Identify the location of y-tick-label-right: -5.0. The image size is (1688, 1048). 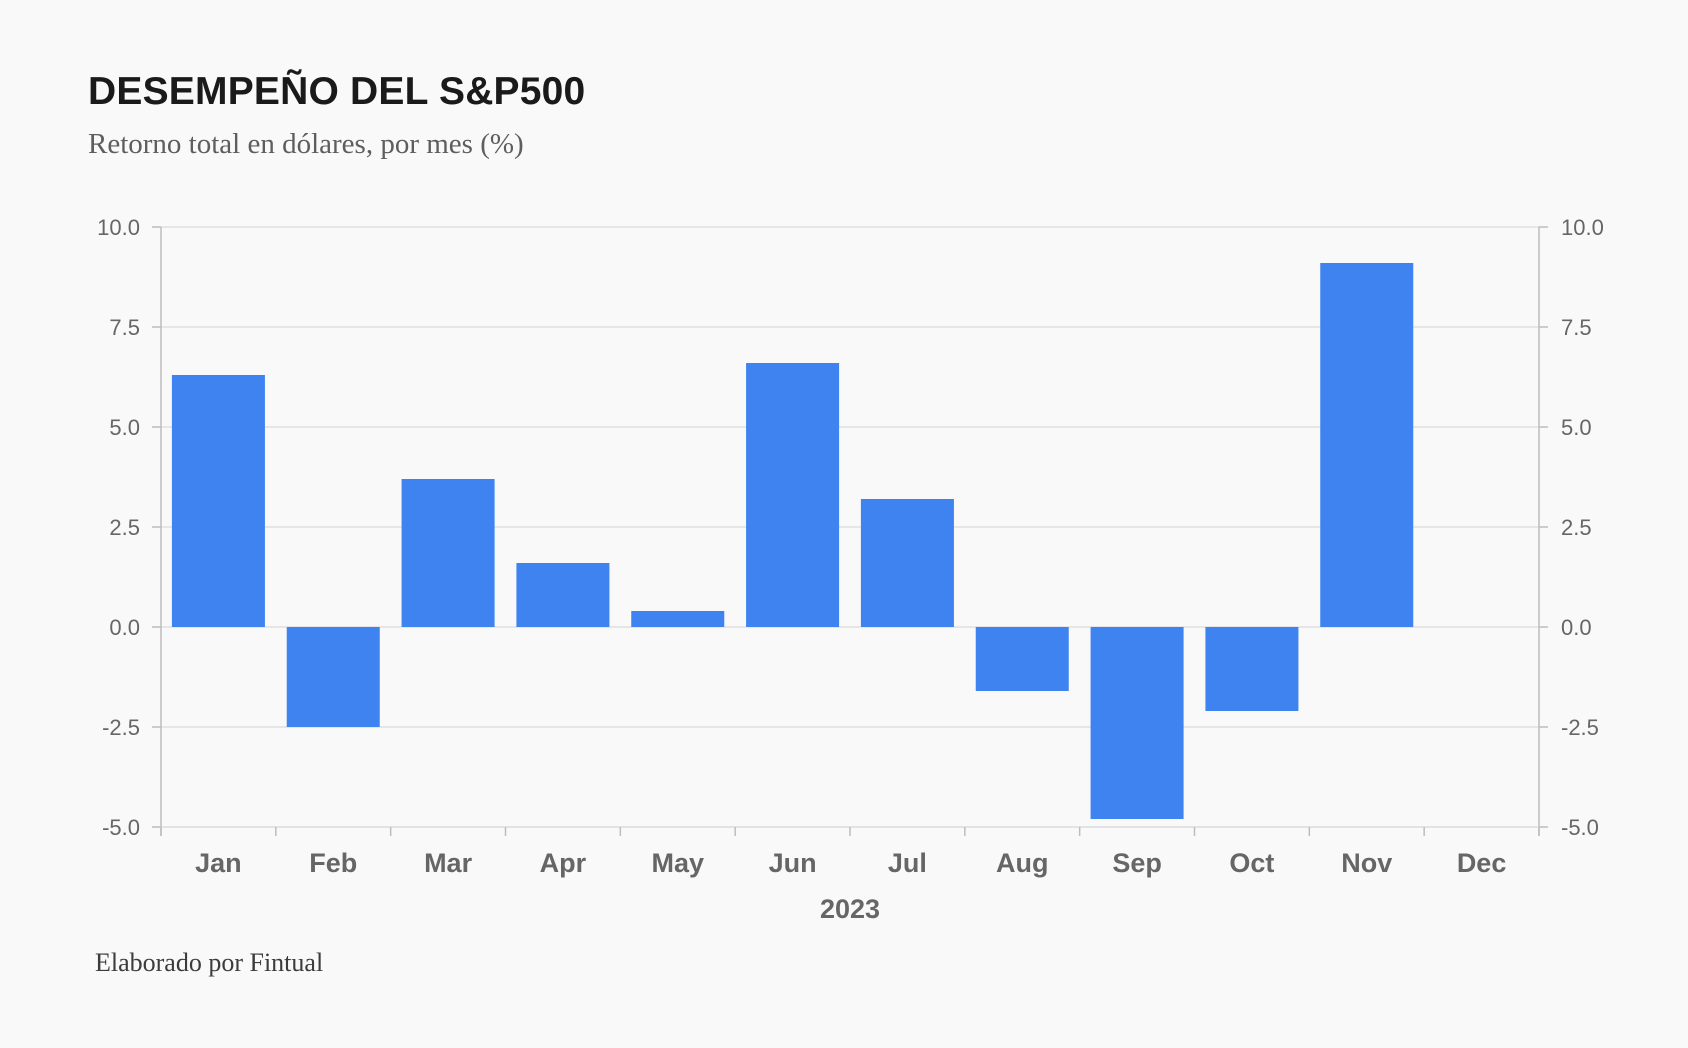
(1580, 827).